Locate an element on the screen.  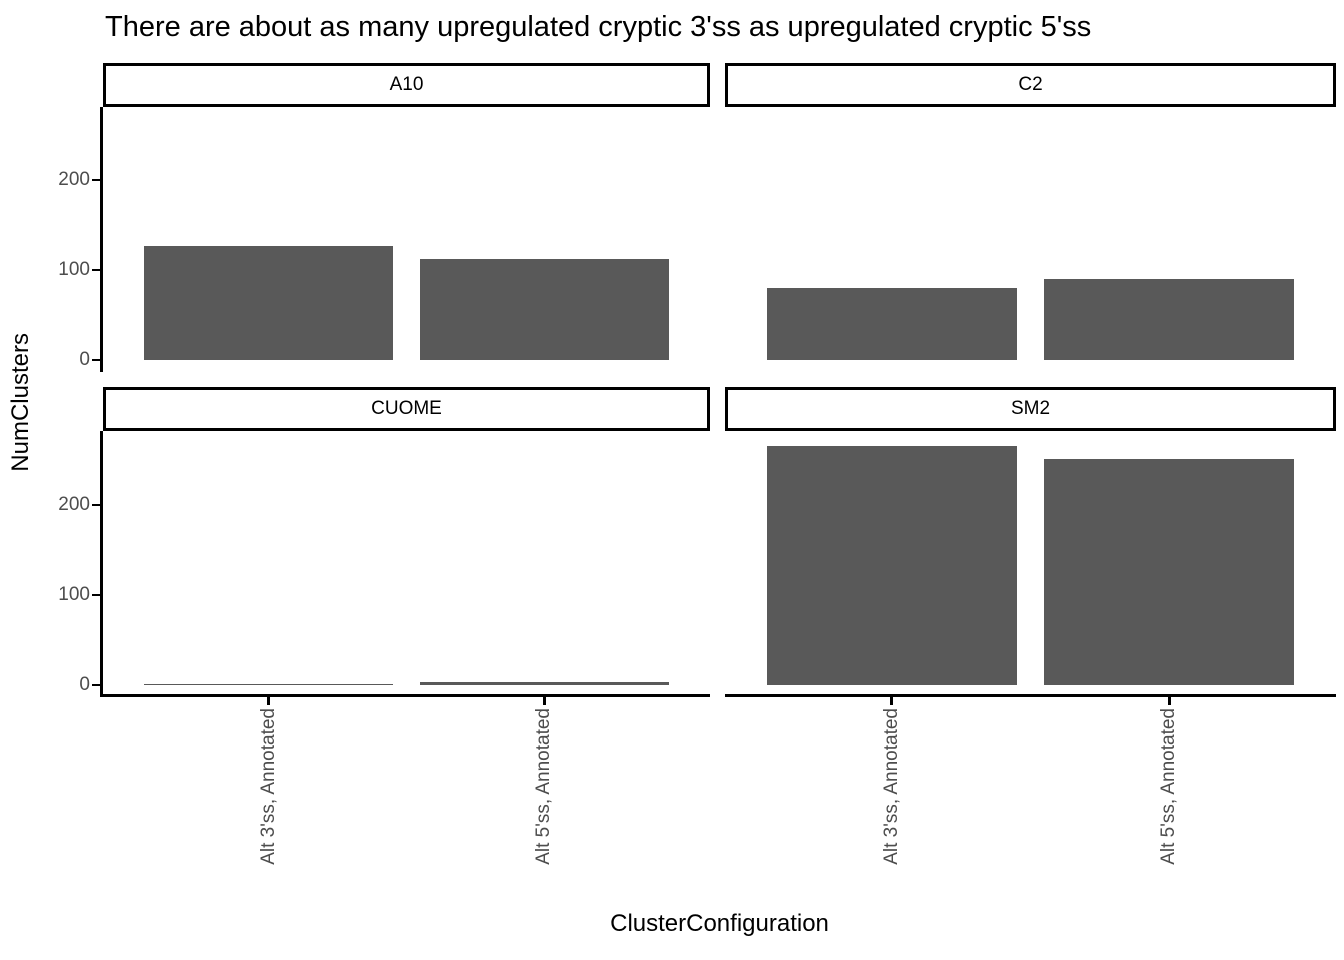
facet-strip-c2: C2 is located at coordinates (1030, 85).